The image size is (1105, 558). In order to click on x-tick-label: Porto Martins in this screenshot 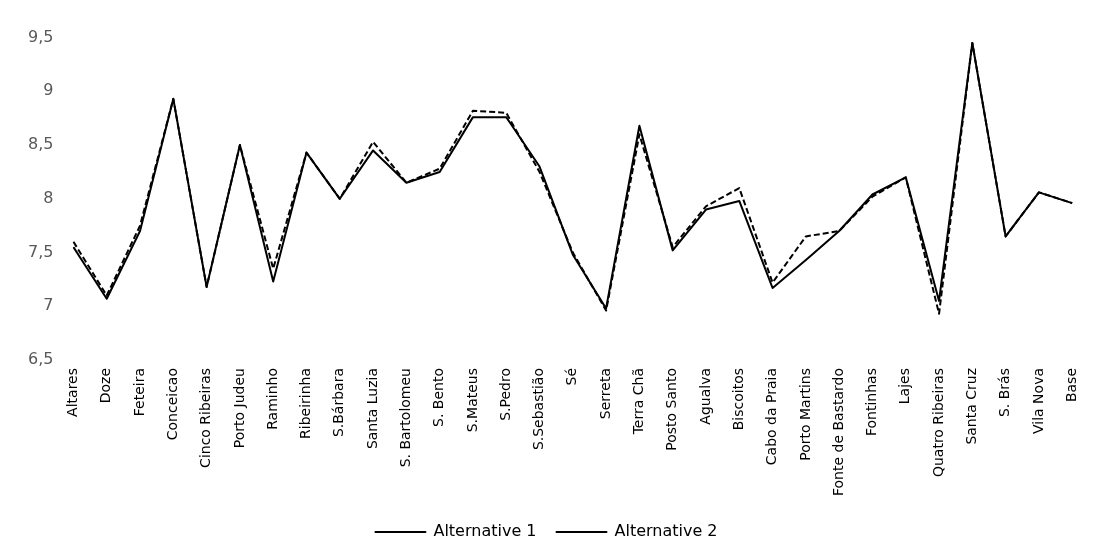, I will do `click(804, 414)`.